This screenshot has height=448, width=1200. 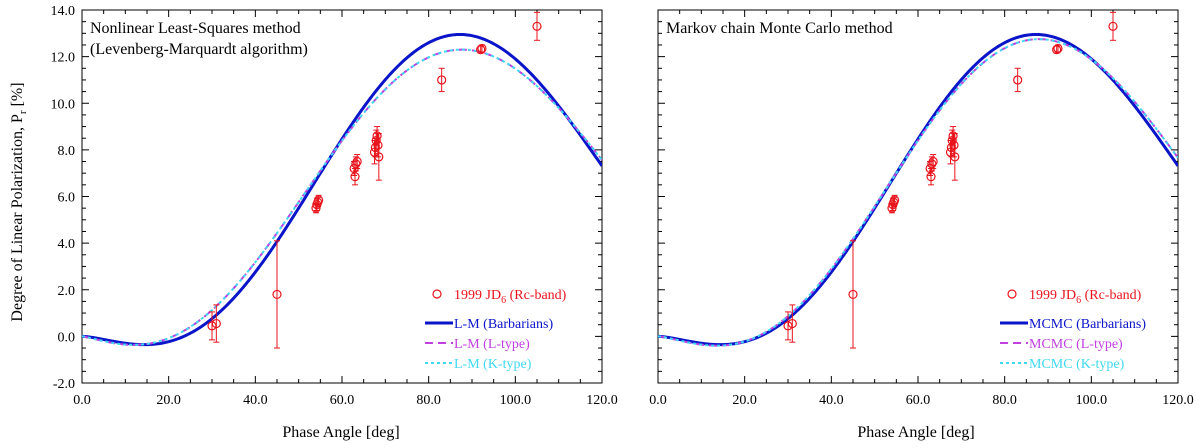 What do you see at coordinates (199, 49) in the screenshot?
I see `panel-subtitle: (Levenberg-Marquardt algorithm)` at bounding box center [199, 49].